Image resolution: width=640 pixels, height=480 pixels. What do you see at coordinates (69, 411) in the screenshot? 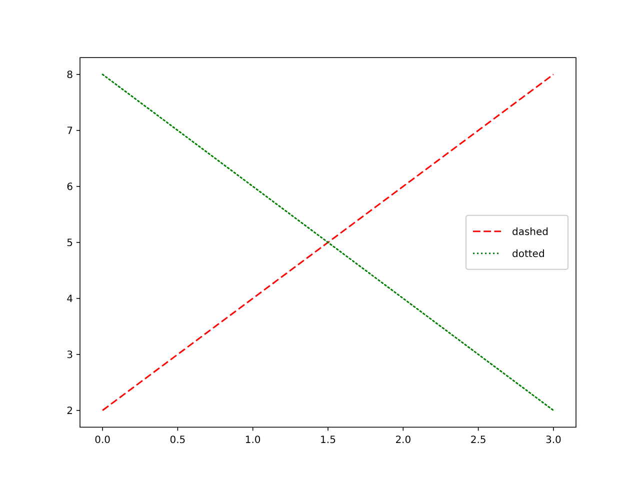
I see `y-tick-label: 2` at bounding box center [69, 411].